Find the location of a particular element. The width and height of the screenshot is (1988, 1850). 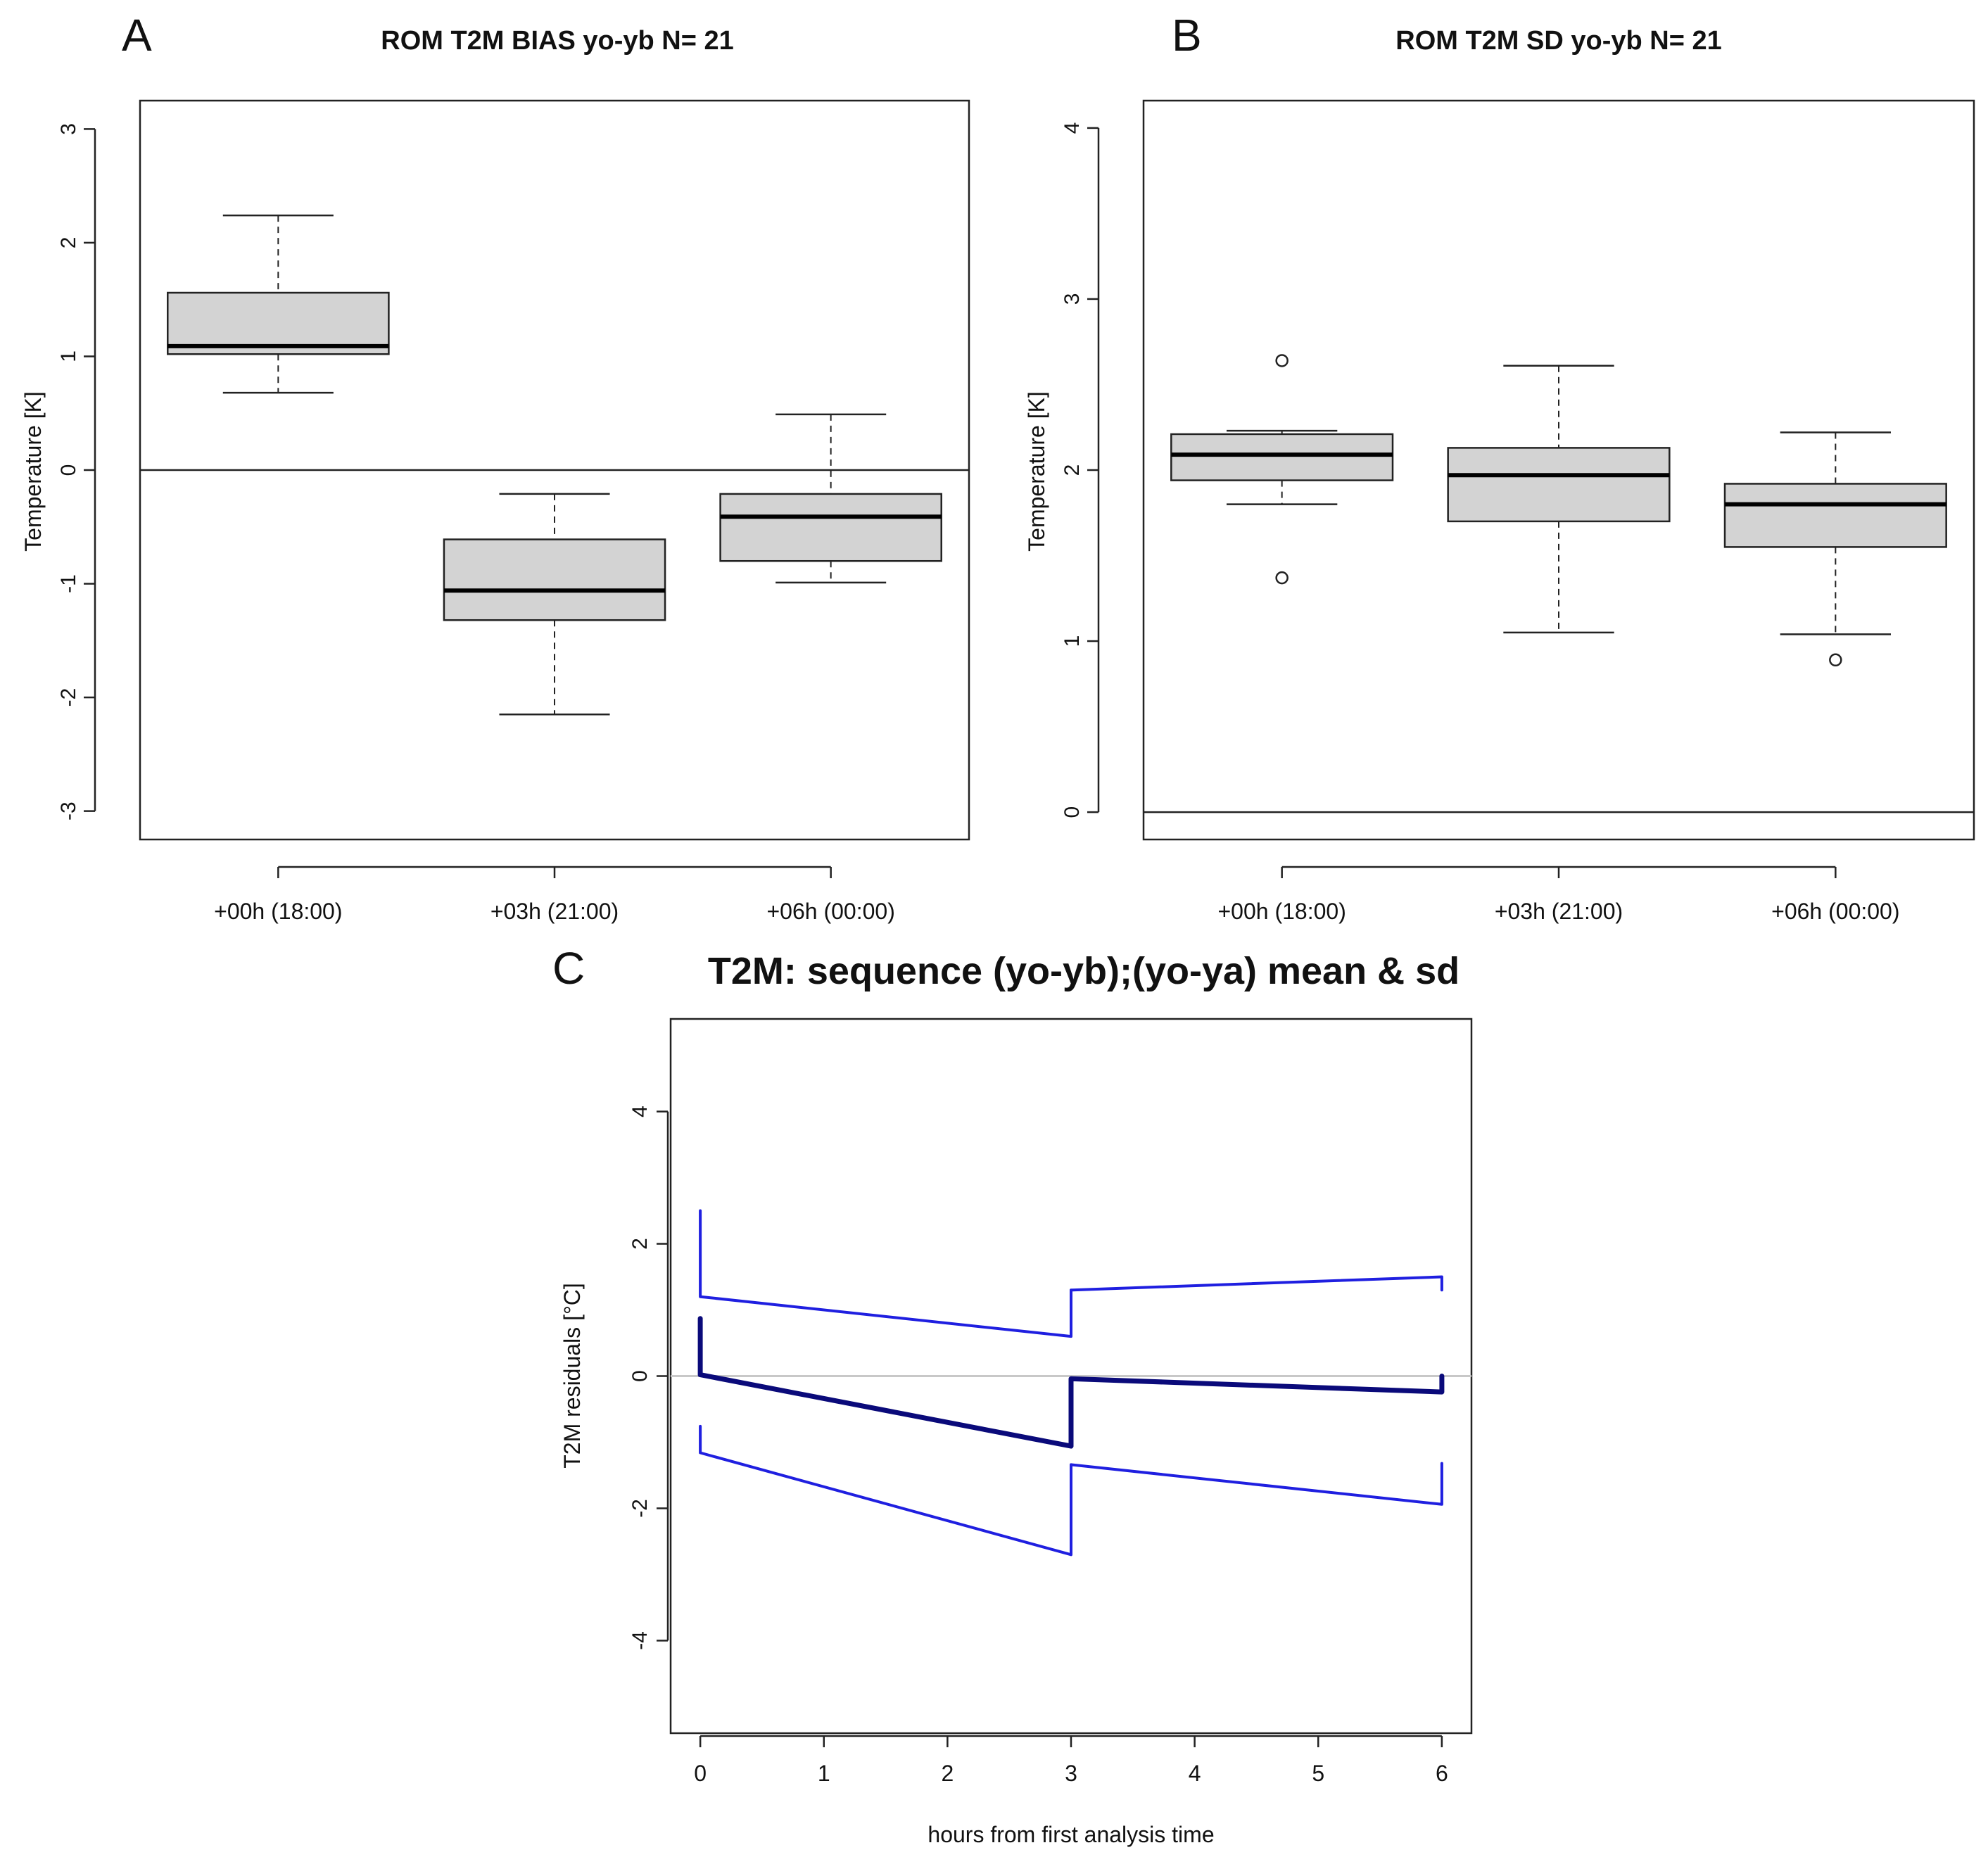

panel-letter-b: B is located at coordinates (1187, 35).